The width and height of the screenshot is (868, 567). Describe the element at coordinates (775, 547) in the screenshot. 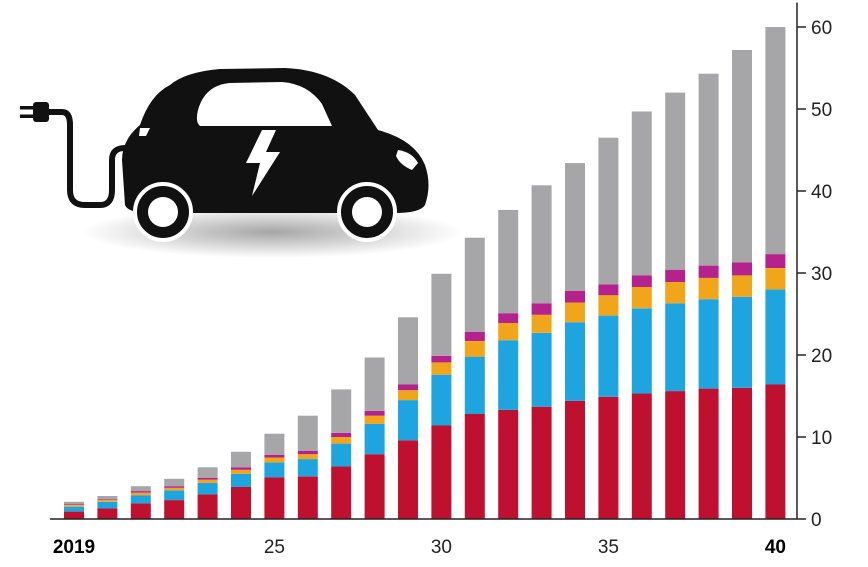

I see `x-tick-label-2040: 40` at that location.